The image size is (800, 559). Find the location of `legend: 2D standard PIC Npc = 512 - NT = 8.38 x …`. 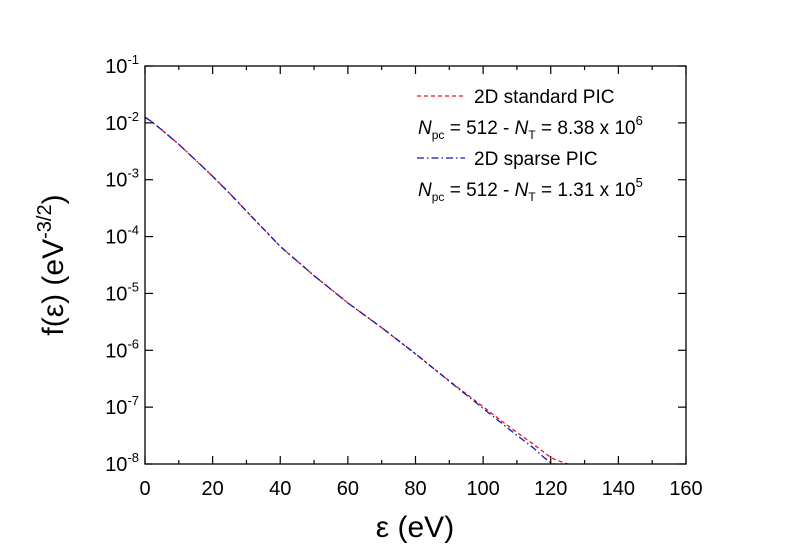

legend: 2D standard PIC Npc = 512 - NT = 8.38 x … is located at coordinates (530, 145).